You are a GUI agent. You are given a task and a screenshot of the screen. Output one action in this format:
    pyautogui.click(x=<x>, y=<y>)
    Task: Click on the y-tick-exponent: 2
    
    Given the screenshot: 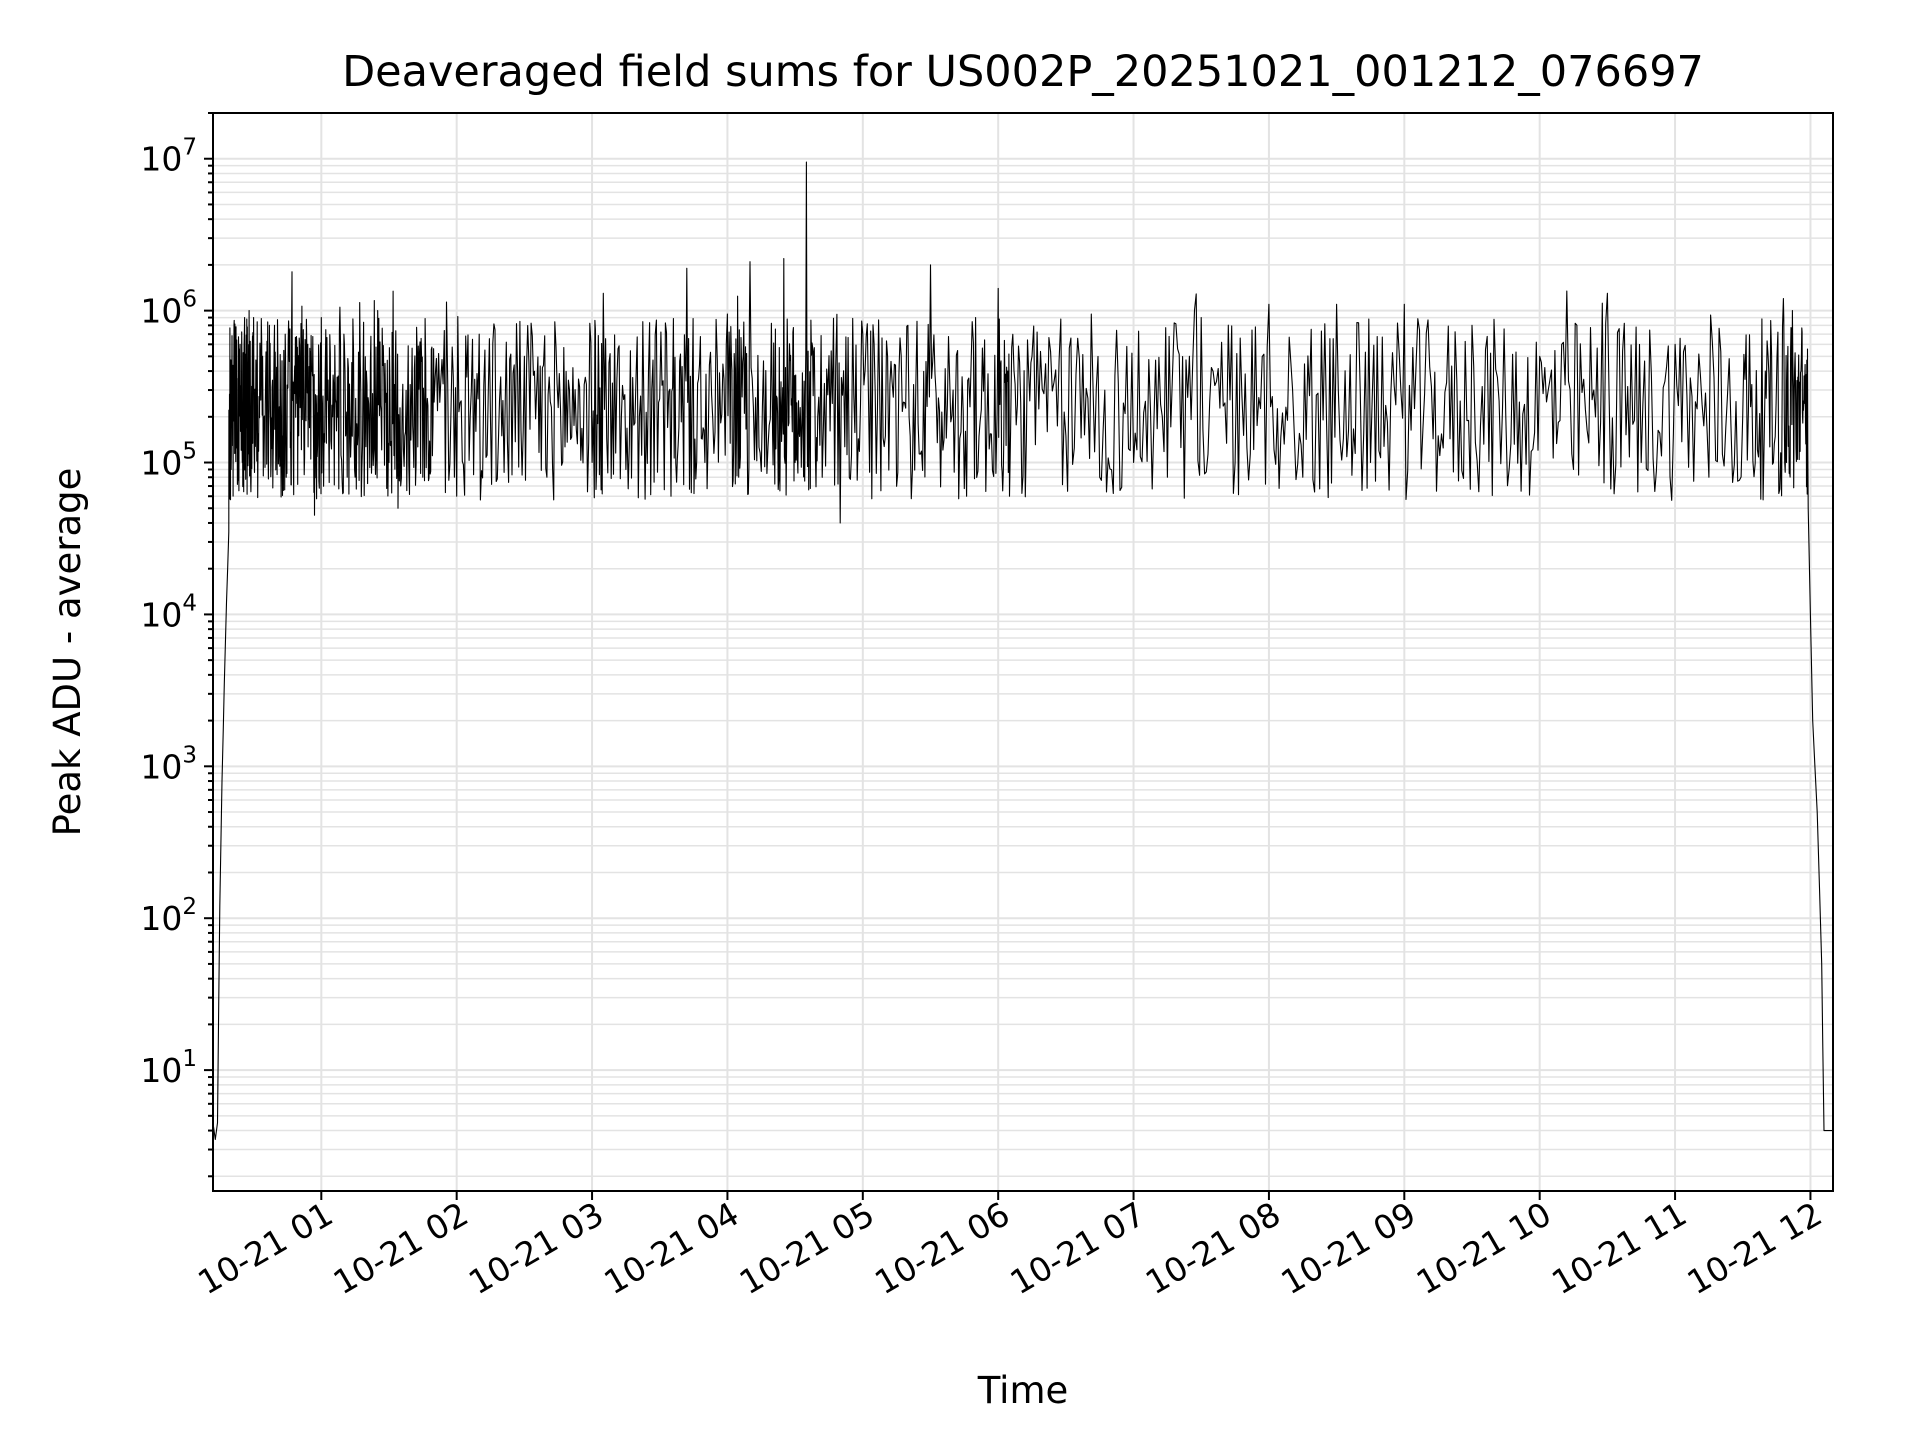 What is the action you would take?
    pyautogui.click(x=189, y=907)
    